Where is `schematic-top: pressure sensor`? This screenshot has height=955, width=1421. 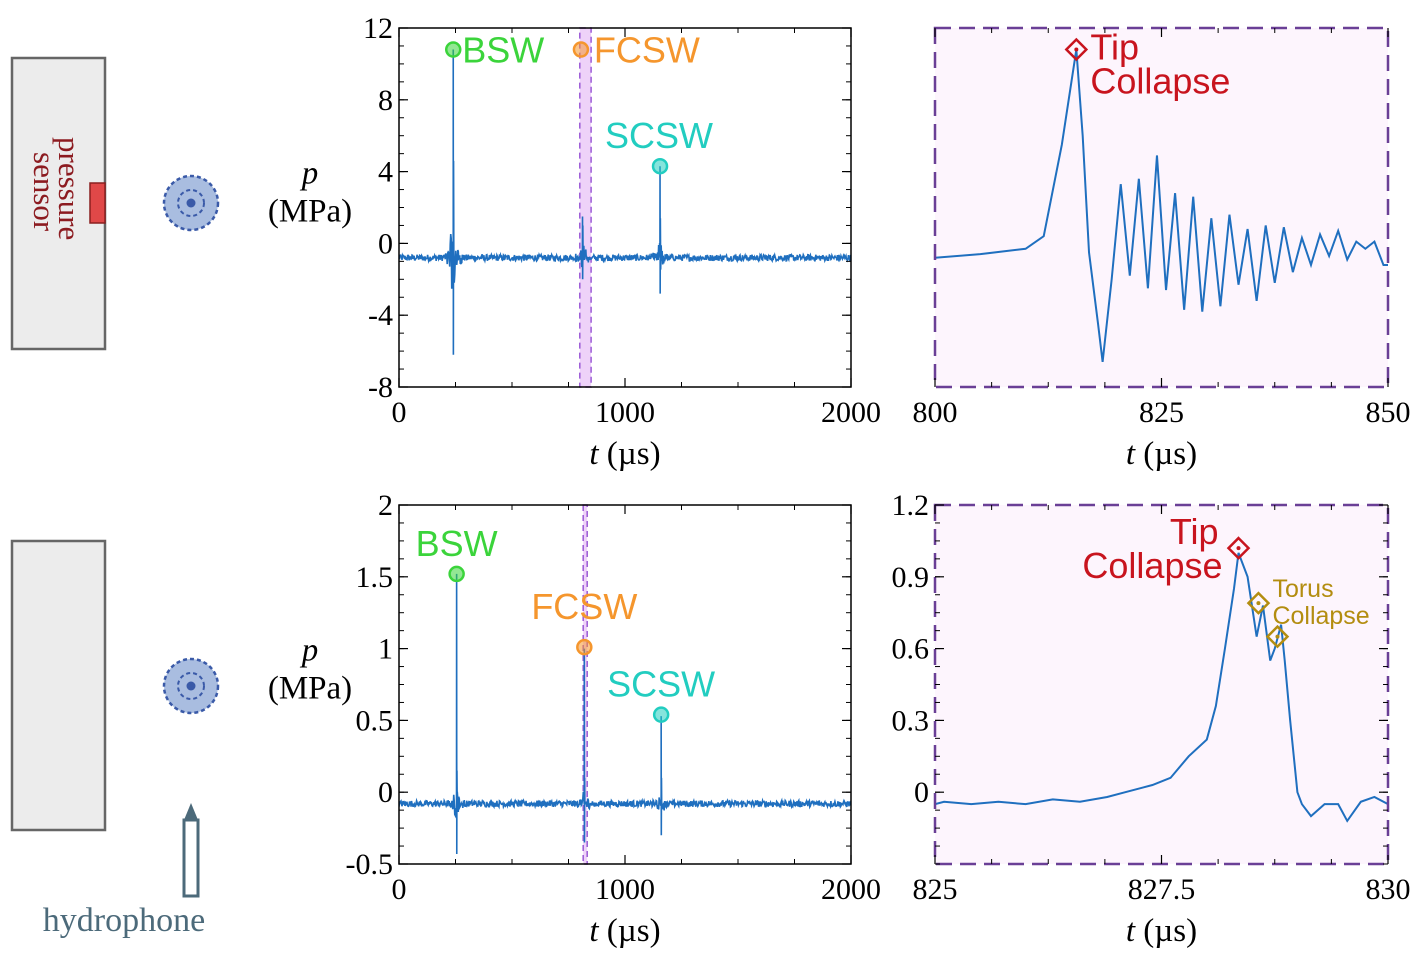
schematic-top: pressure sensor is located at coordinates (115, 203).